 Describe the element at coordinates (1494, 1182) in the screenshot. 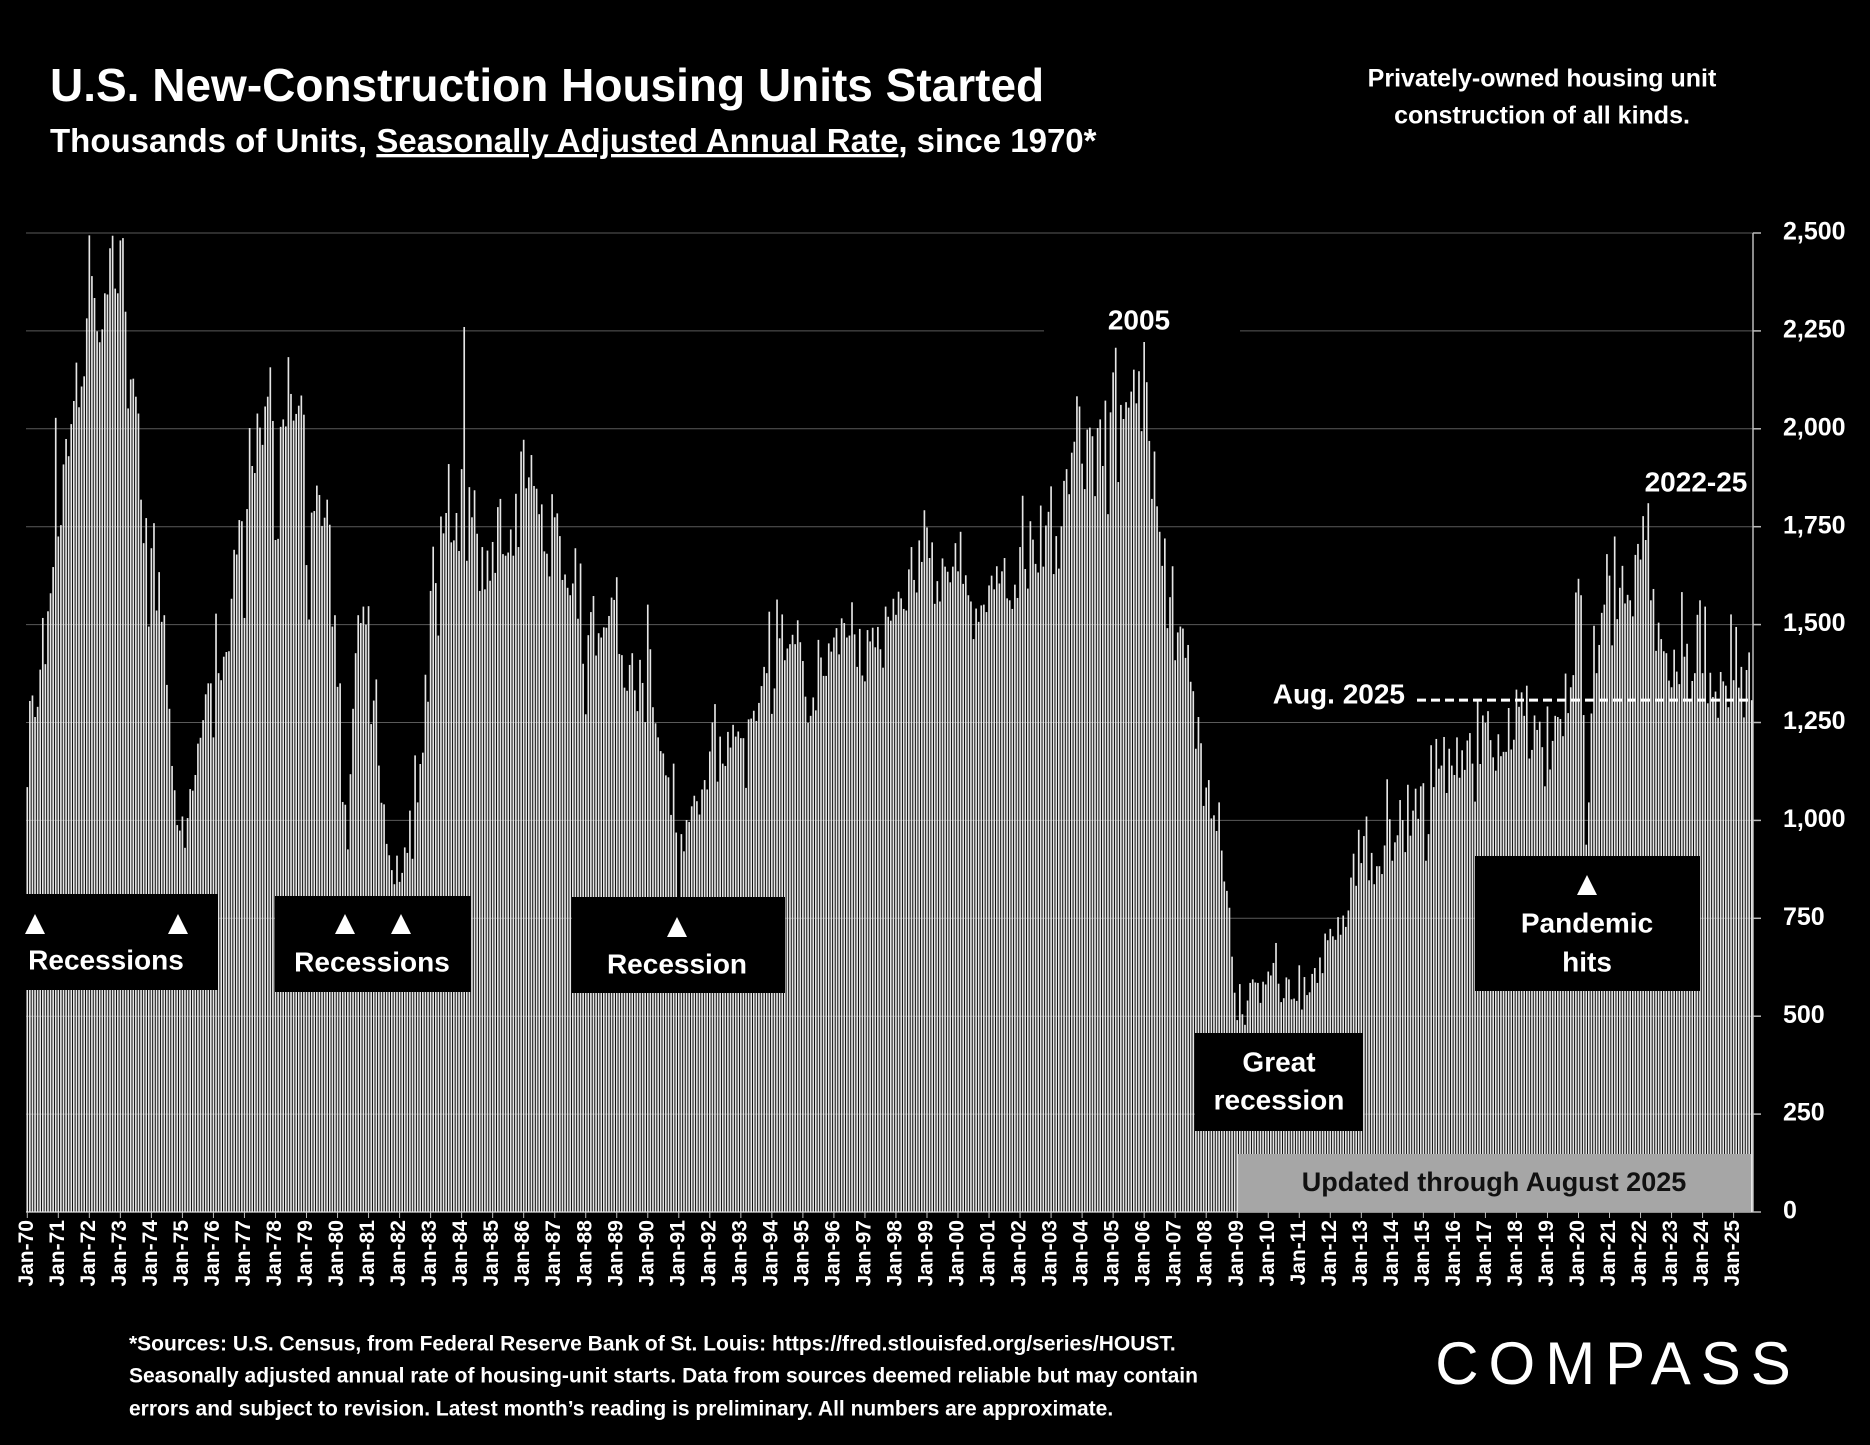

I see `annotation: Updated through August 2025` at that location.